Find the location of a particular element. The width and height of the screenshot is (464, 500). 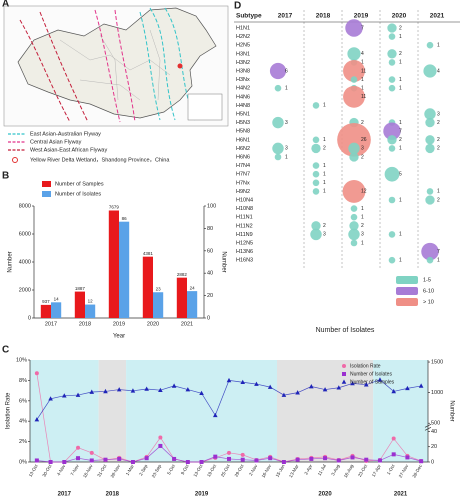

x-axis-label: Year is located at coordinates (119, 337).